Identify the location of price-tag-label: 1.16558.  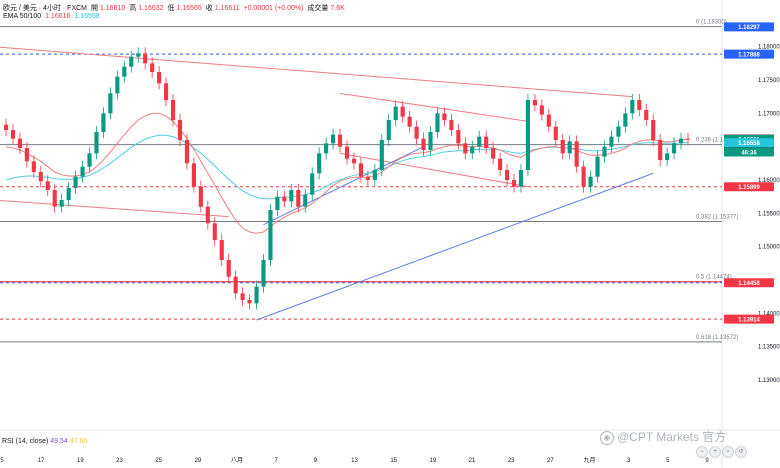
(749, 144).